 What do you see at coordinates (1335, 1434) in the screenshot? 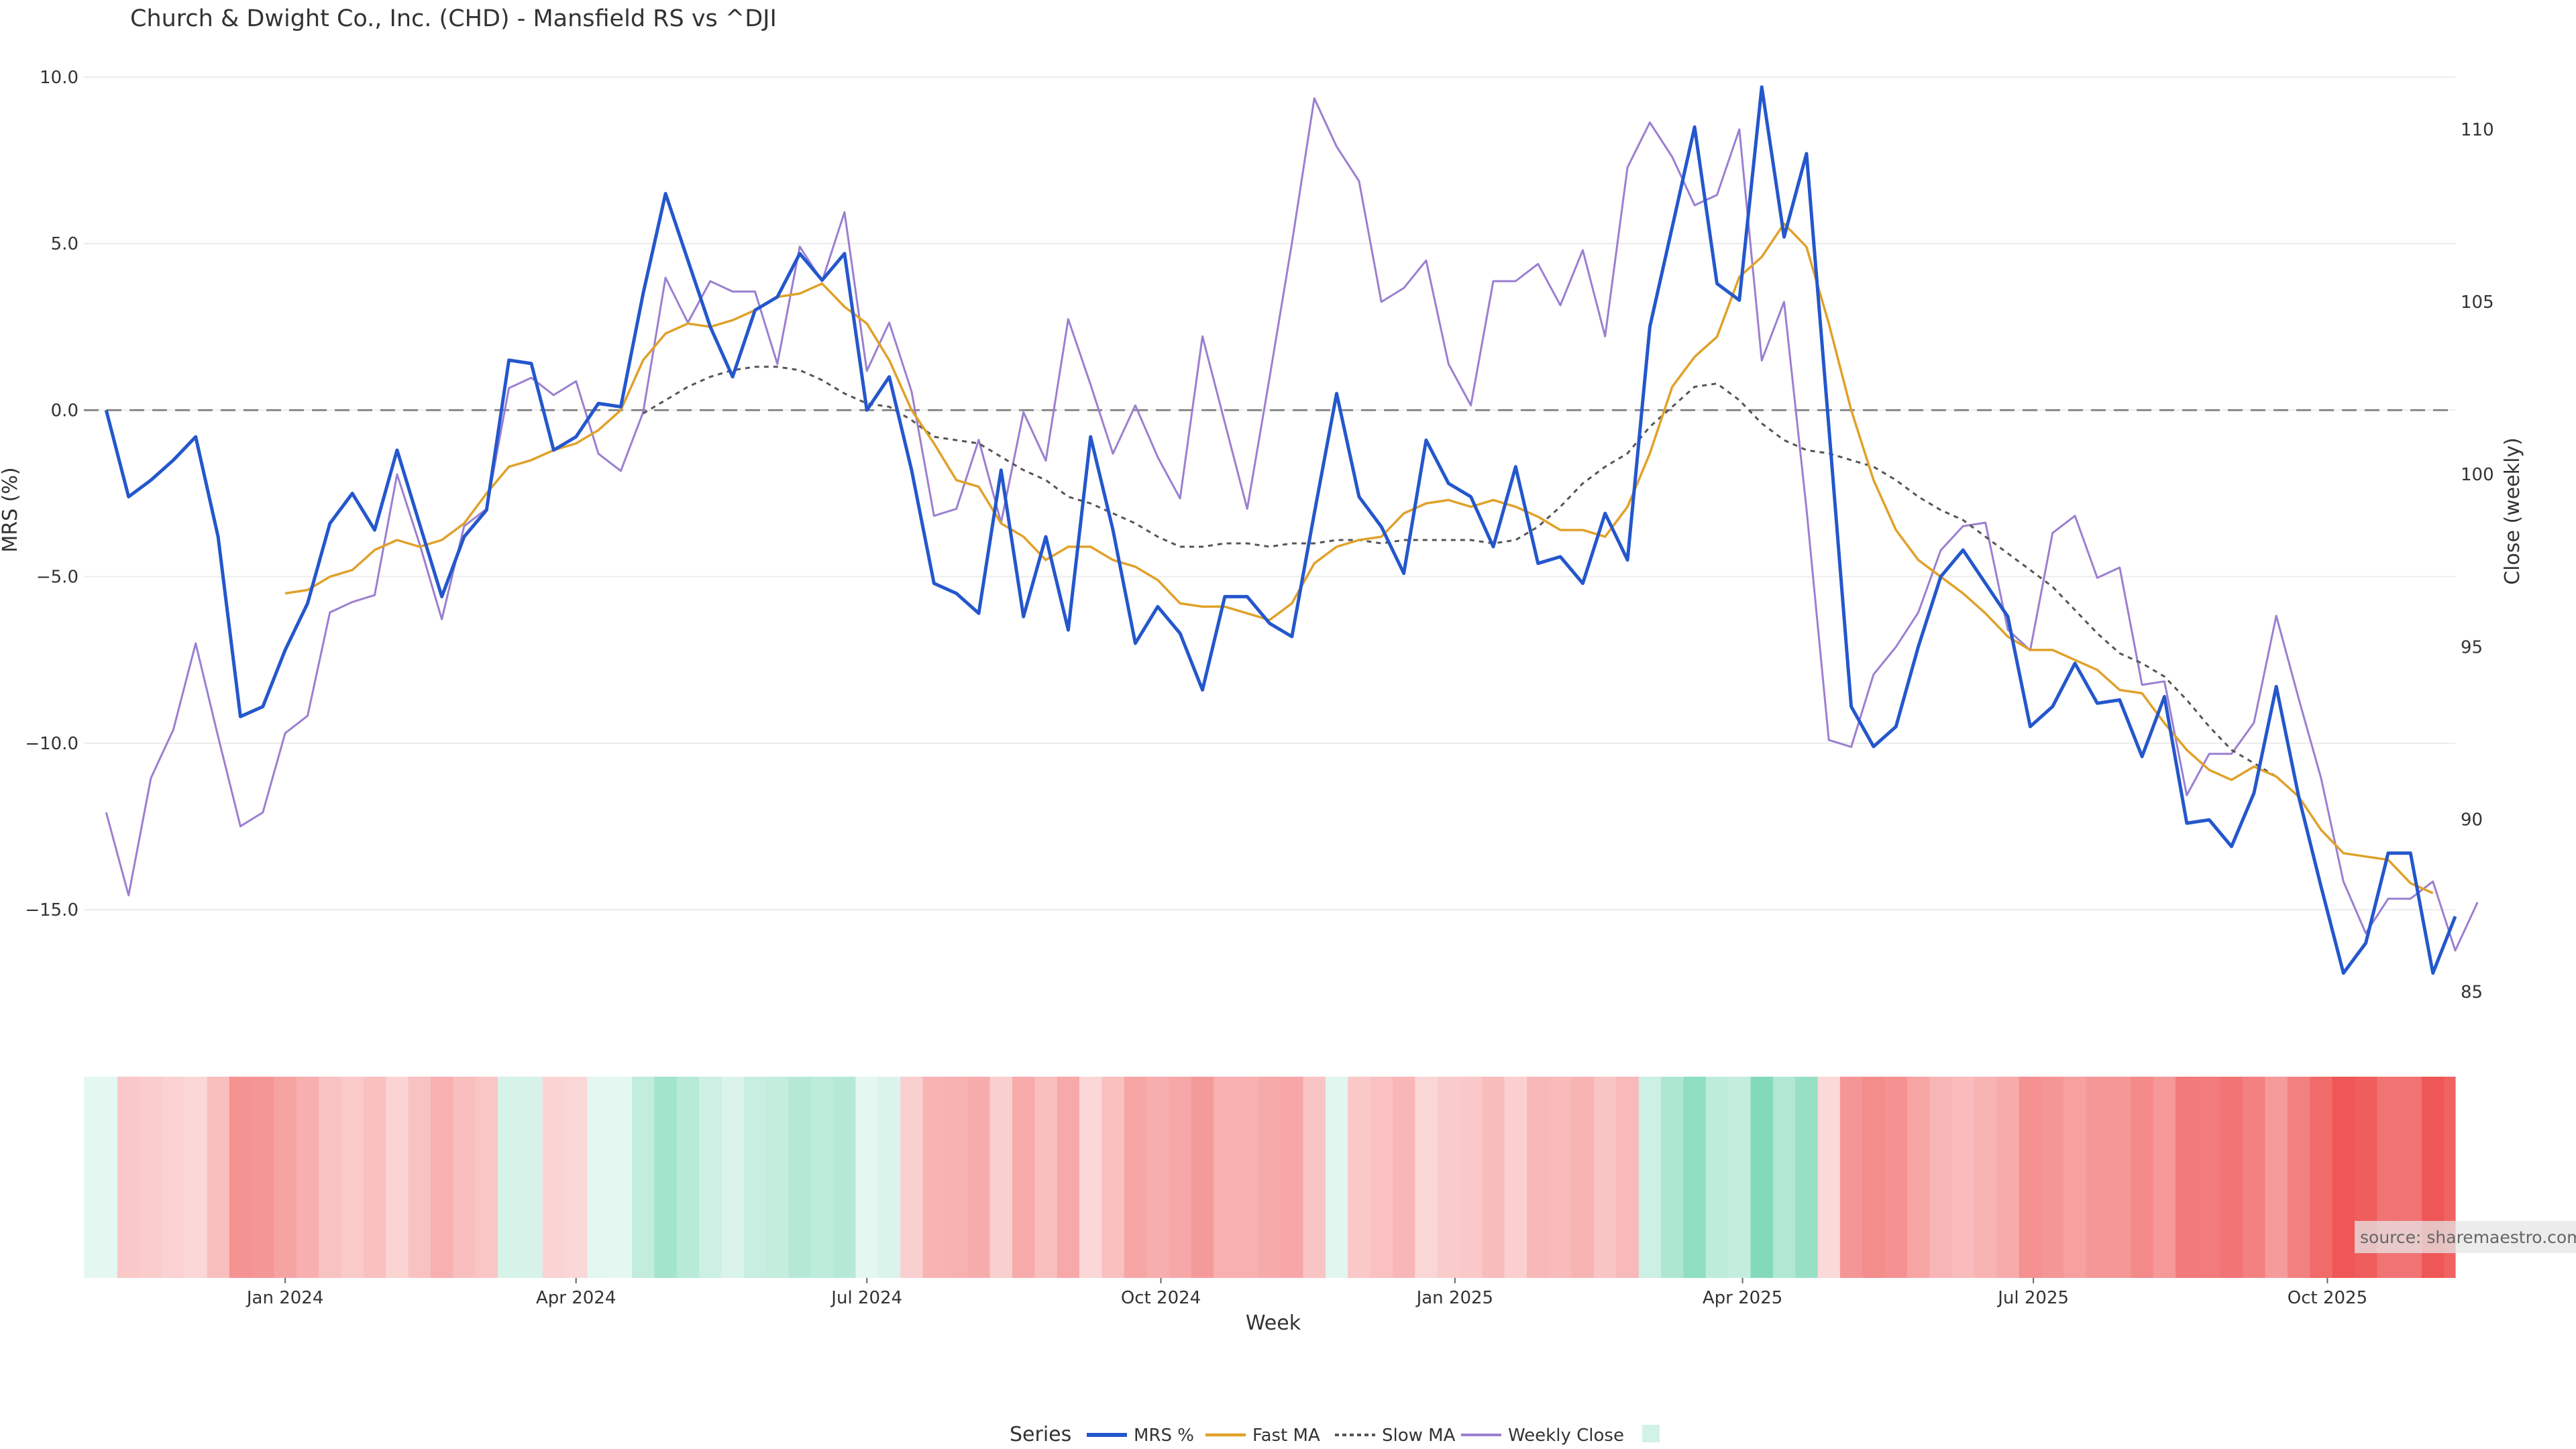
I see `legend: Series MRS % Fast MA Slow MA Weekly Close` at bounding box center [1335, 1434].